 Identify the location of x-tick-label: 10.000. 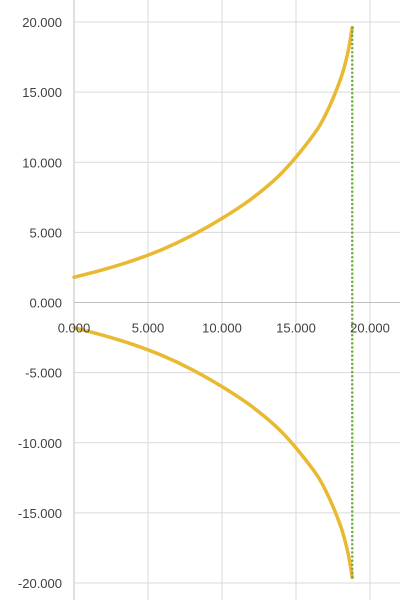
(222, 328).